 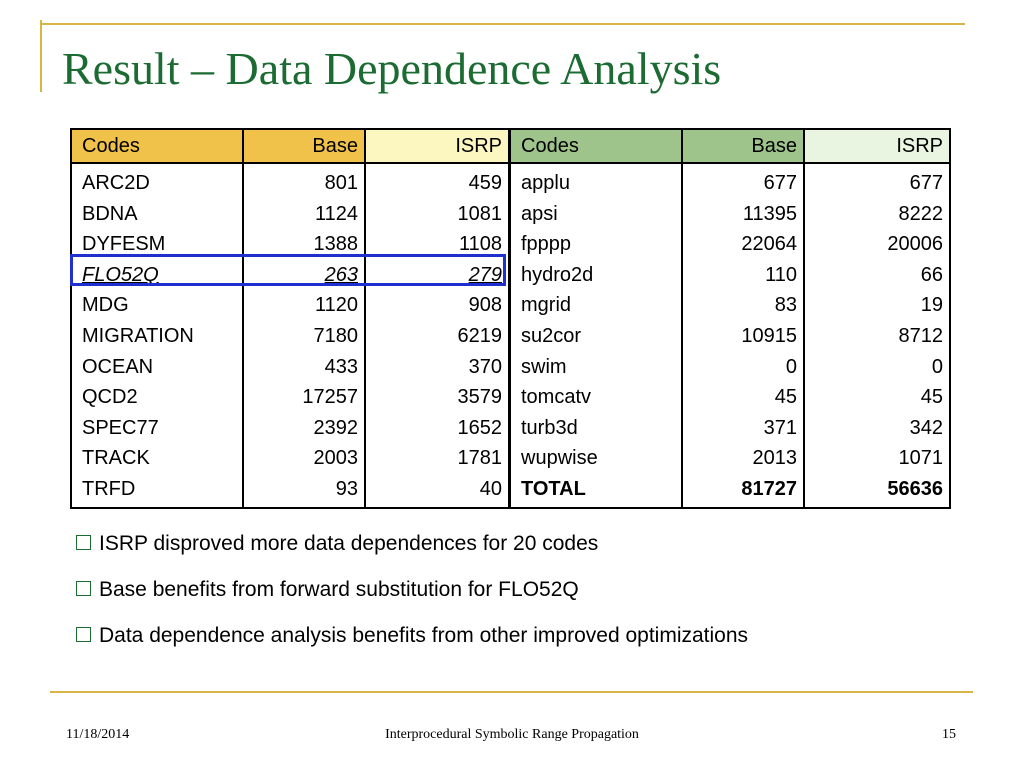 I want to click on col-header-base: Base, so click(x=743, y=146).